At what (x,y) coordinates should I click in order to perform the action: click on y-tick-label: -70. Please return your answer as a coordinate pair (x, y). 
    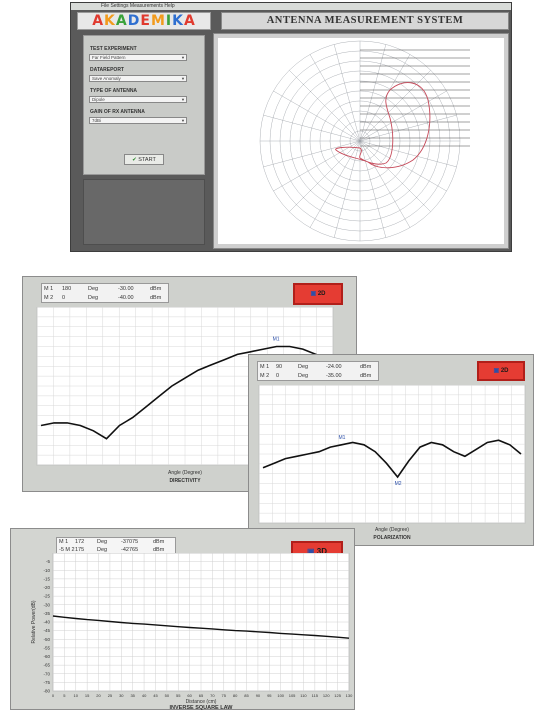
    Looking at the image, I should click on (46, 673).